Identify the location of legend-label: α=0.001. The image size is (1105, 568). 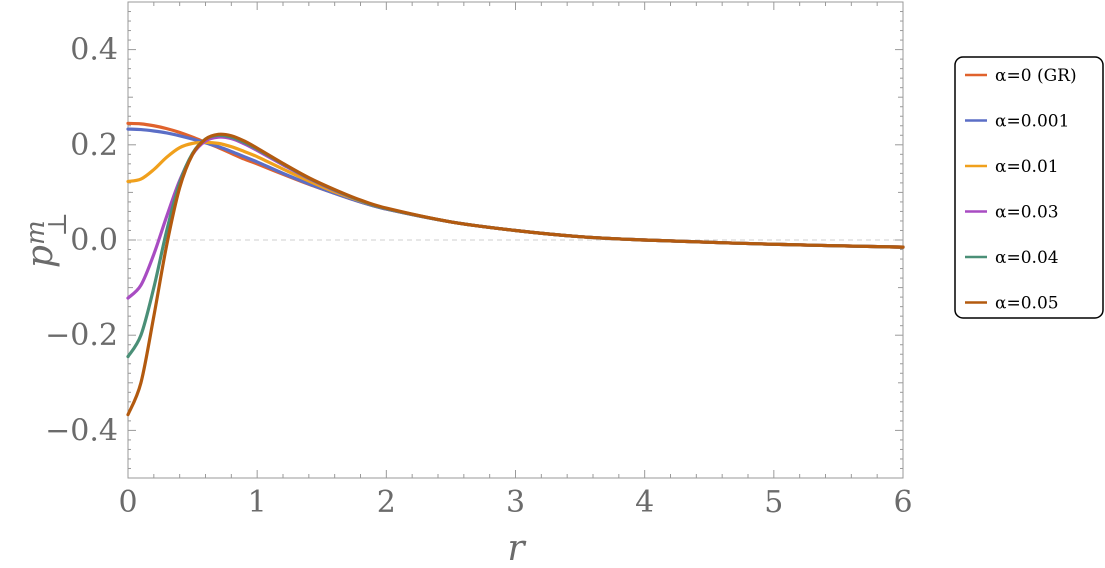
(1032, 122).